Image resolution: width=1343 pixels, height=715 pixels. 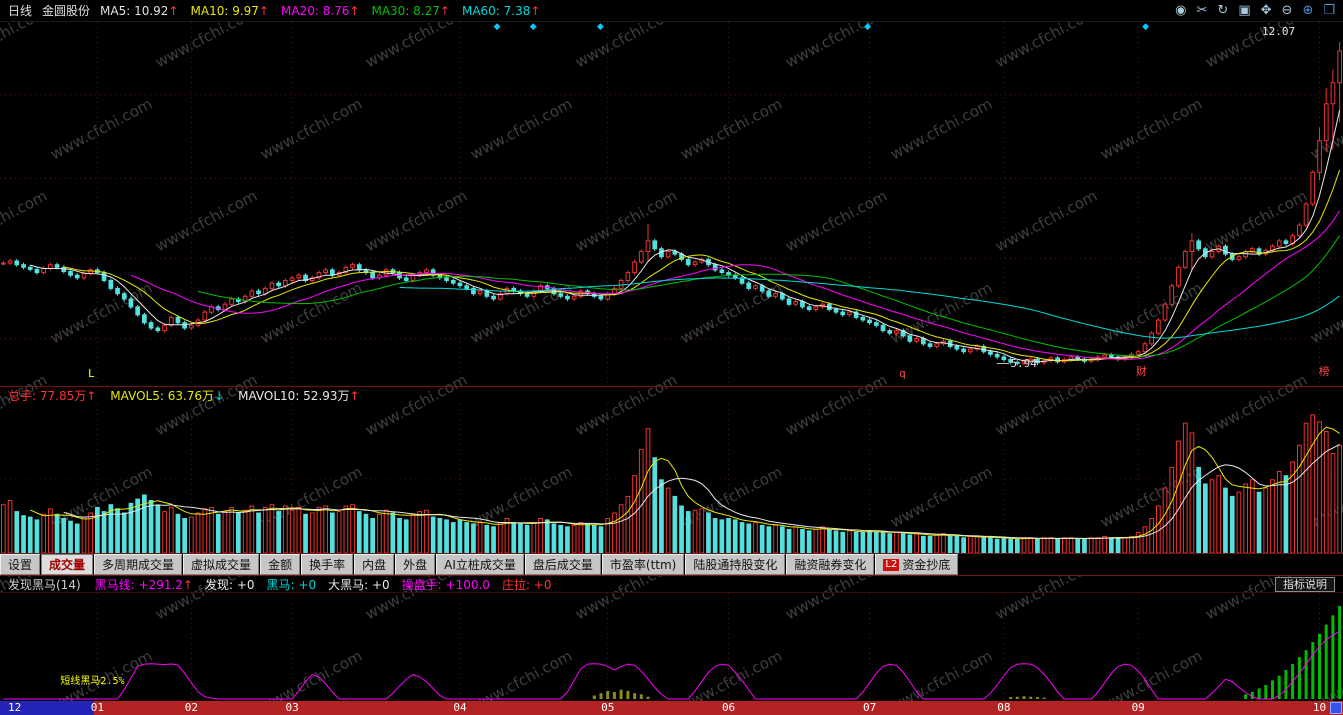 What do you see at coordinates (869, 707) in the screenshot?
I see `timeline-month-label: 07` at bounding box center [869, 707].